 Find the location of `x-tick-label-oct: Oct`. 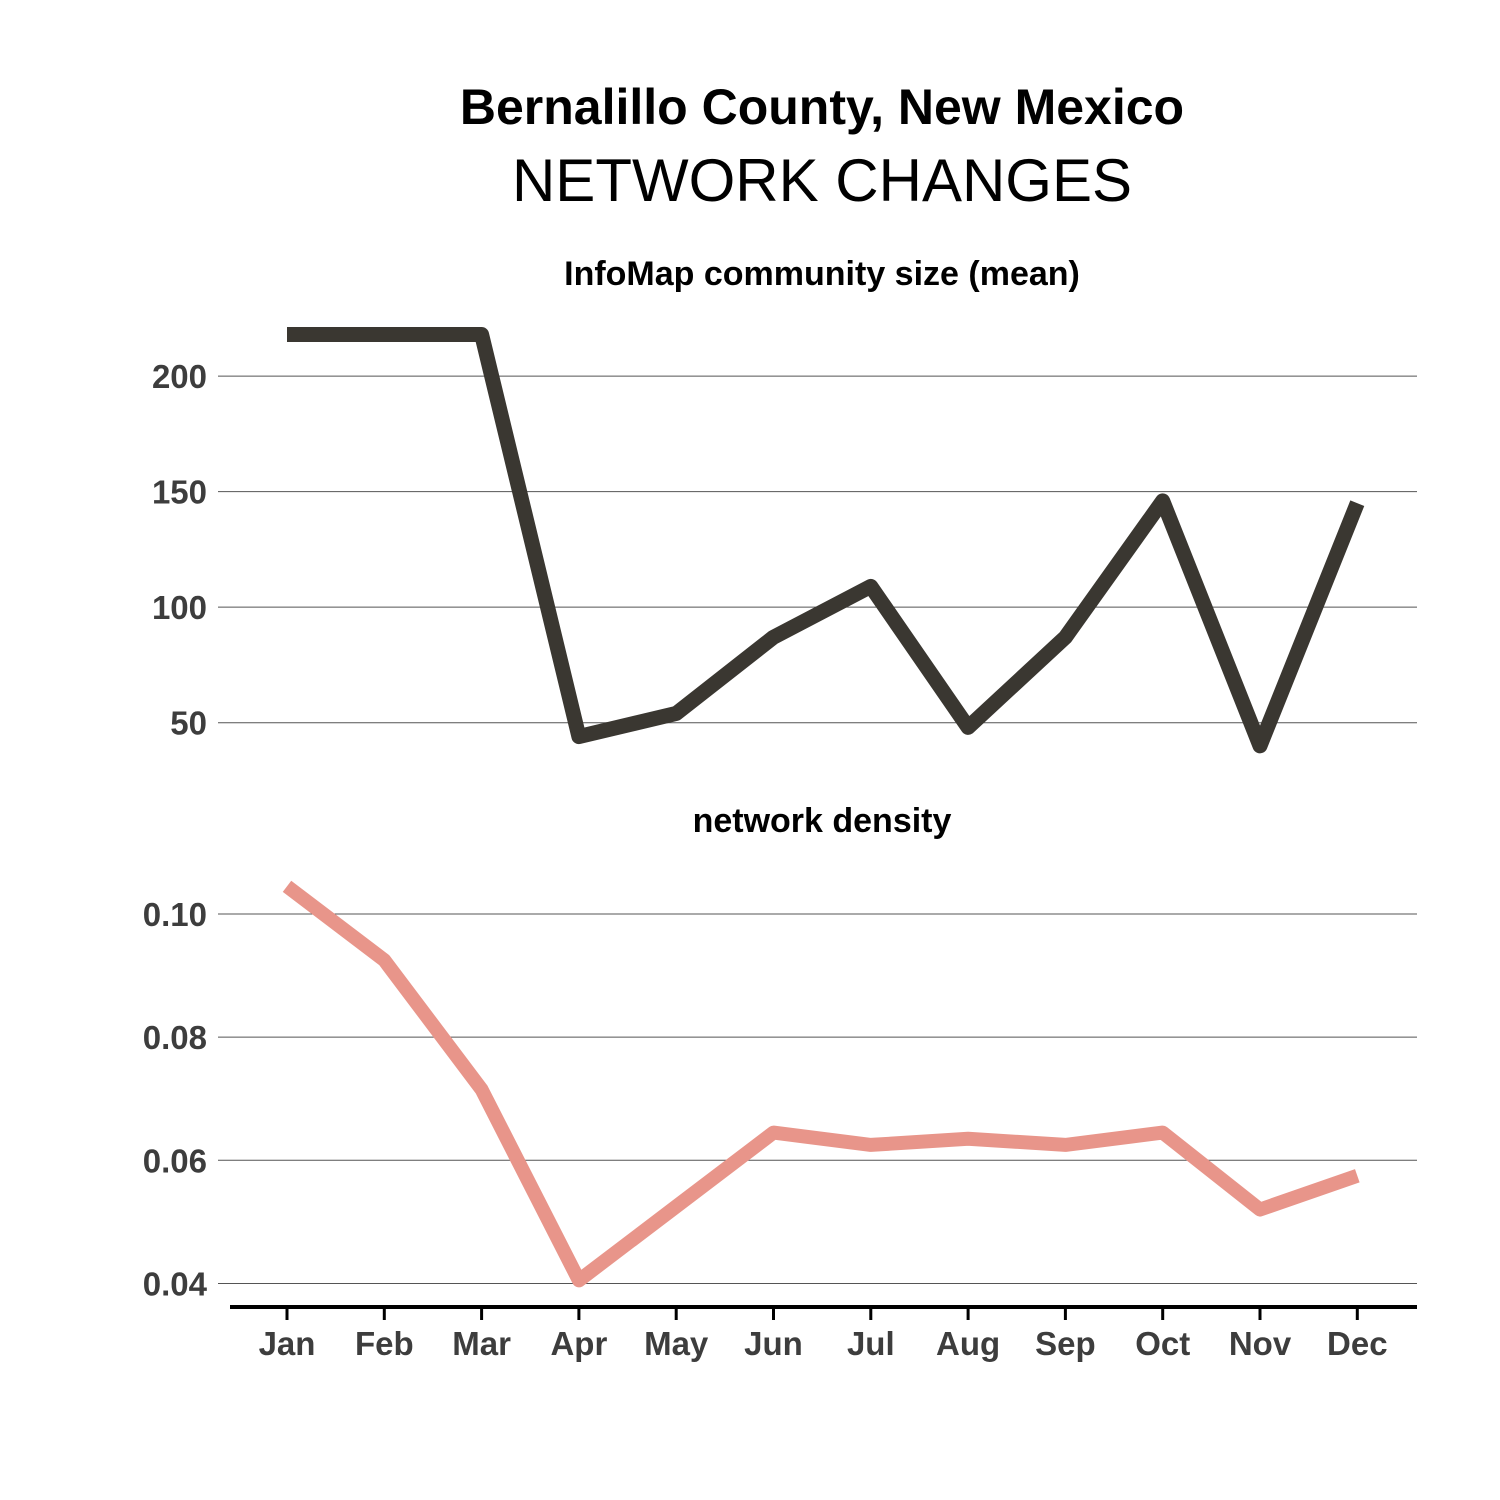

x-tick-label-oct: Oct is located at coordinates (1162, 1343).